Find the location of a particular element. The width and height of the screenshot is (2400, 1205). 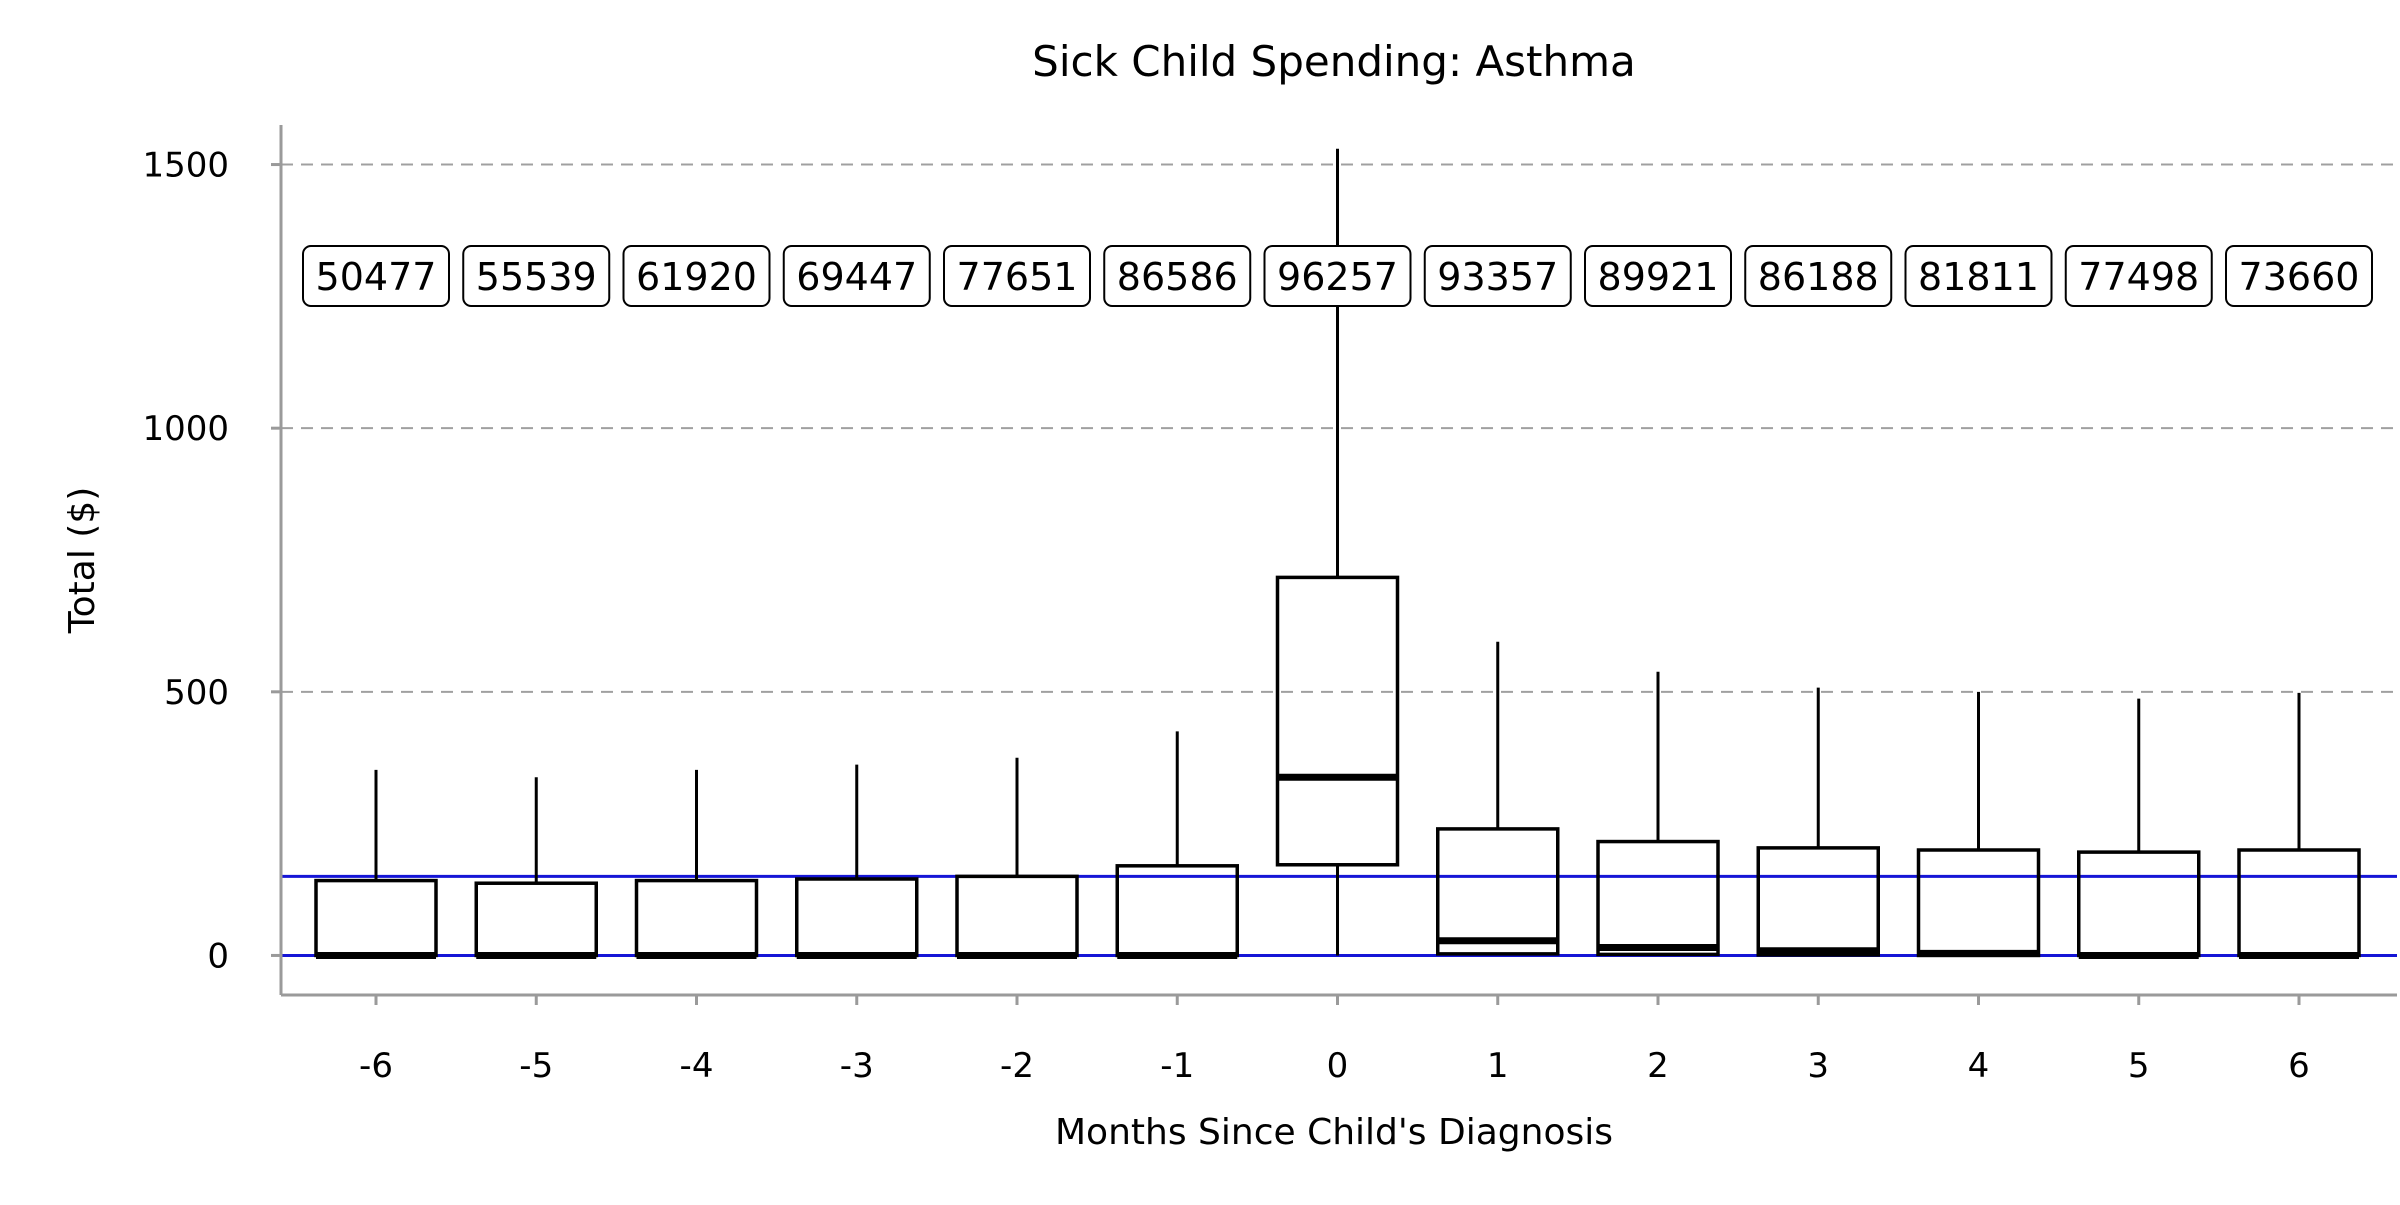

y-axis-label: Total ($) is located at coordinates (82, 561).